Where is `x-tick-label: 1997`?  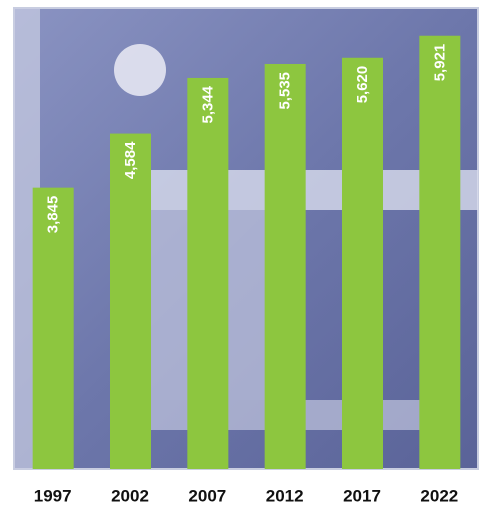 x-tick-label: 1997 is located at coordinates (53, 495).